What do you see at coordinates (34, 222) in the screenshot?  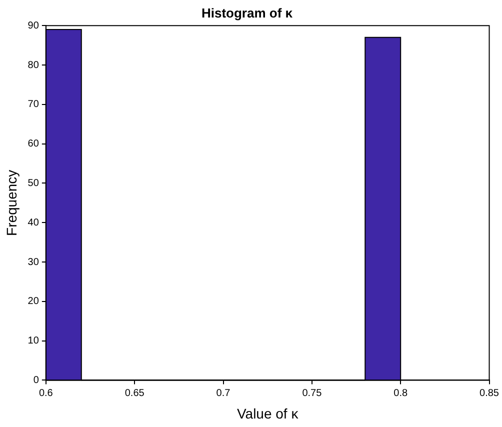 I see `y-tick-label: 40` at bounding box center [34, 222].